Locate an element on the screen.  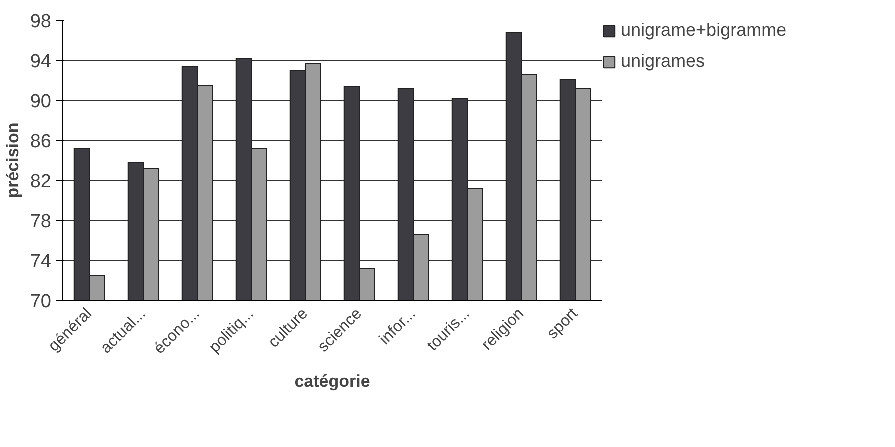
y-tick-label: 94 is located at coordinates (41, 62).